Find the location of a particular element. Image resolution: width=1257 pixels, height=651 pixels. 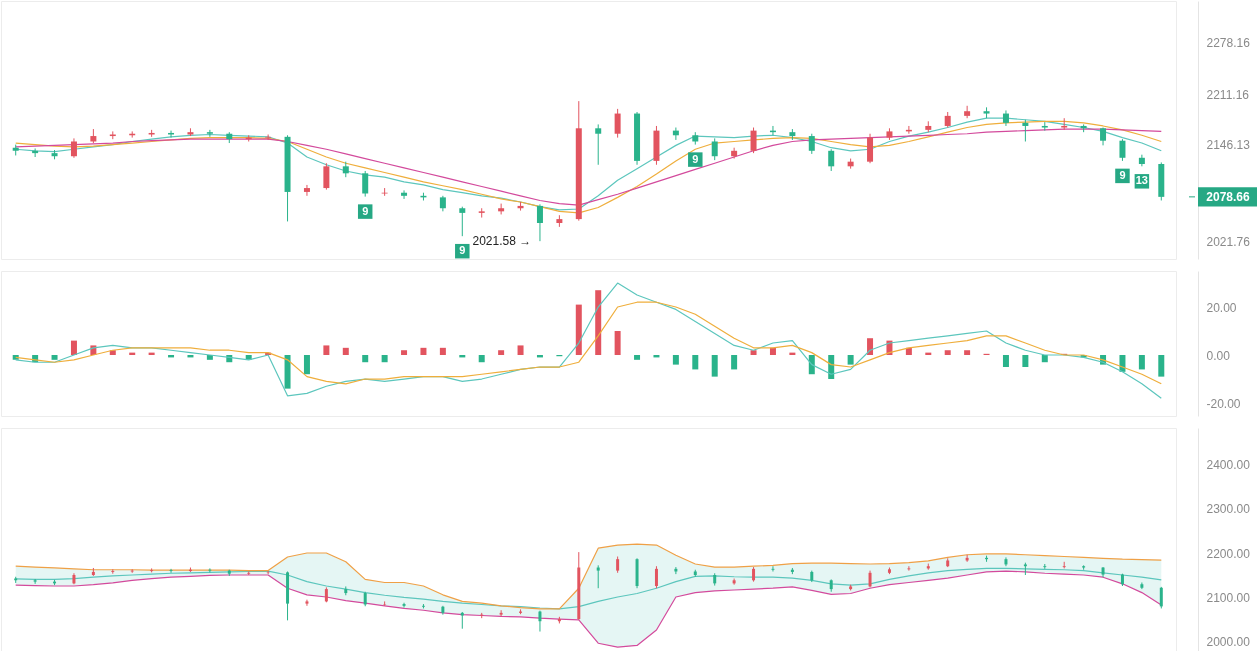

y-tick-label: 2200.00 is located at coordinates (1228, 553).